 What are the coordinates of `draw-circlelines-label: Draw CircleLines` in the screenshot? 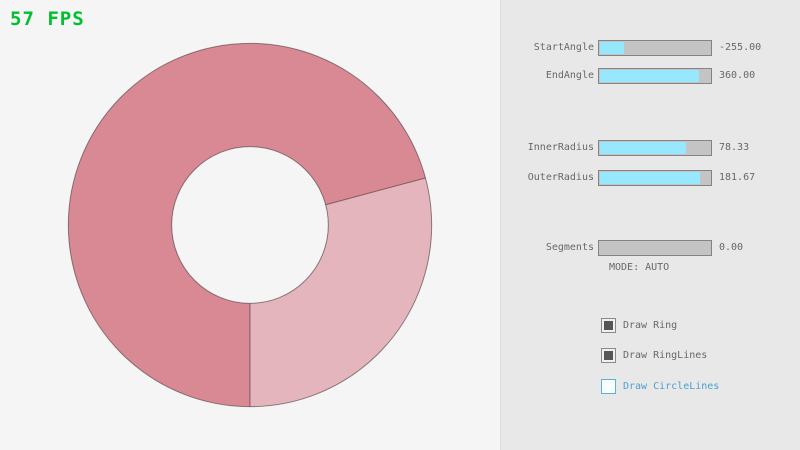 It's located at (671, 386).